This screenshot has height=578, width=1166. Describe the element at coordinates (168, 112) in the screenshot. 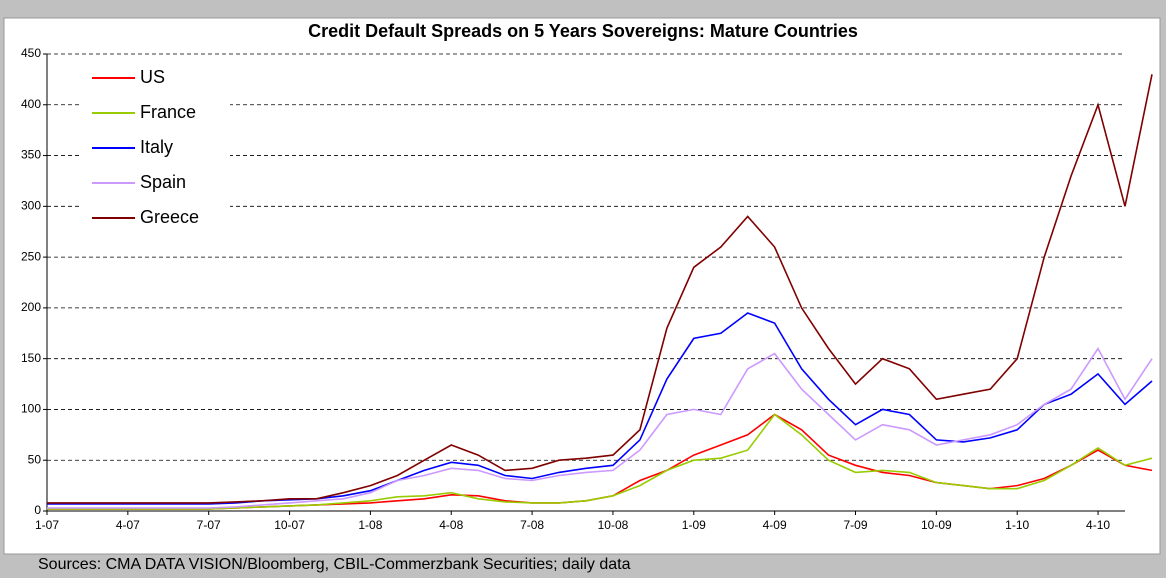

I see `legend-label: France` at that location.